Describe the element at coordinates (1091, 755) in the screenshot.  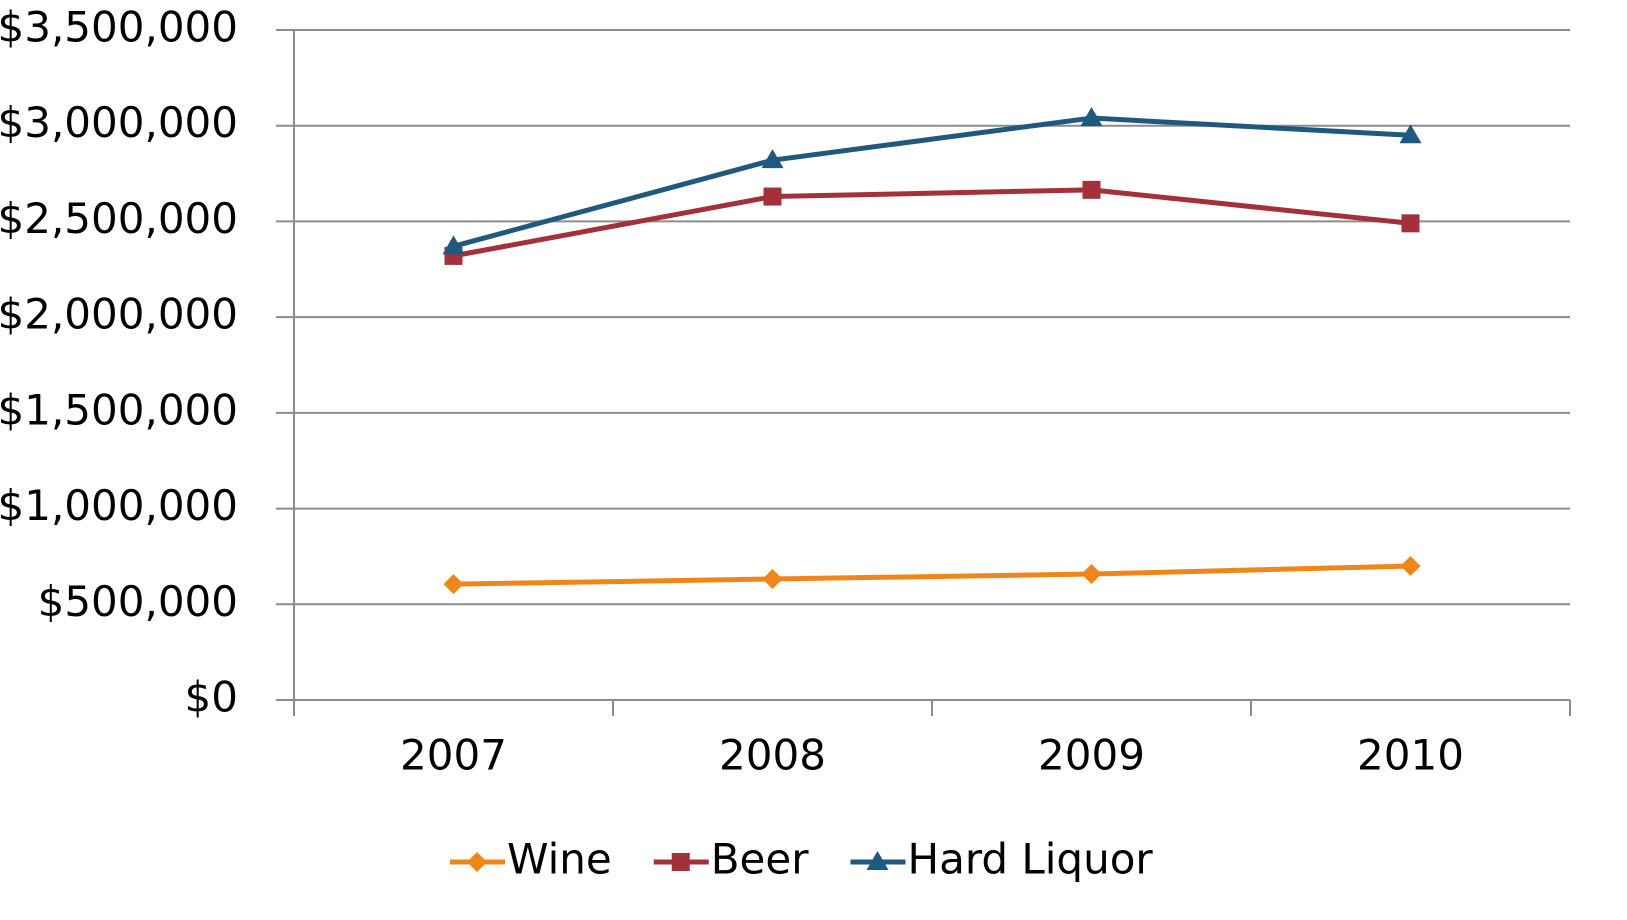
I see `x-tick-label: 2009` at that location.